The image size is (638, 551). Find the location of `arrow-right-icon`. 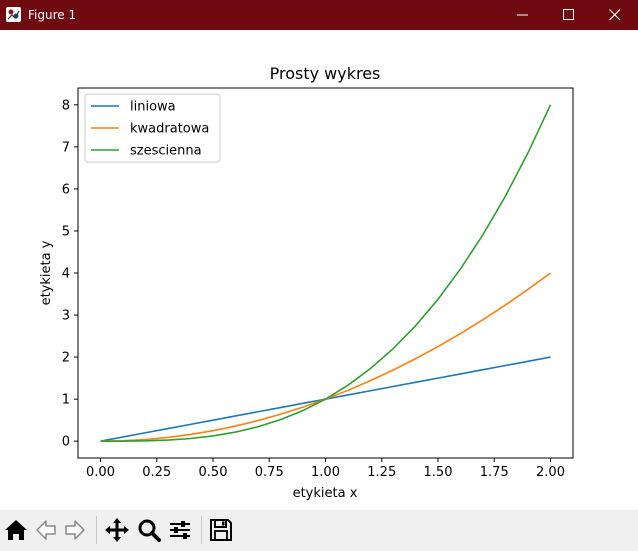

arrow-right-icon is located at coordinates (75, 530).